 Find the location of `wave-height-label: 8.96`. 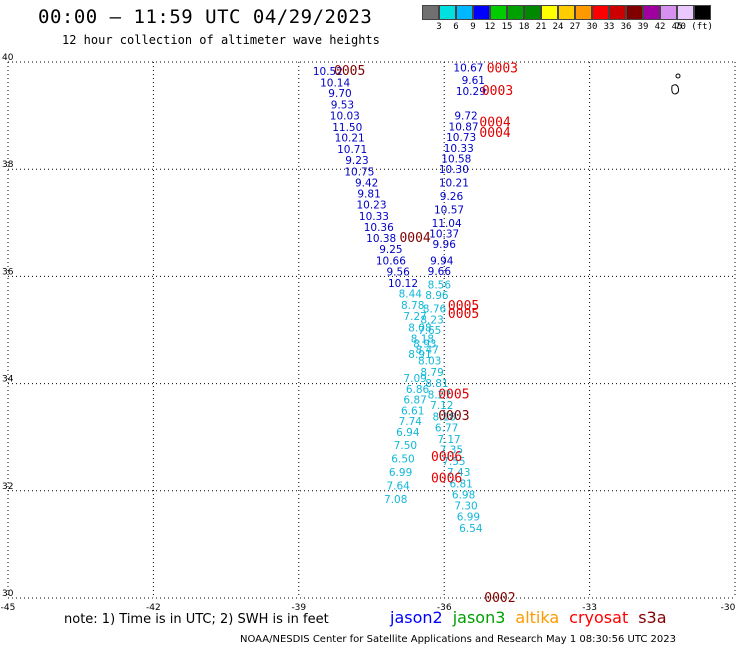

wave-height-label: 8.96 is located at coordinates (437, 296).